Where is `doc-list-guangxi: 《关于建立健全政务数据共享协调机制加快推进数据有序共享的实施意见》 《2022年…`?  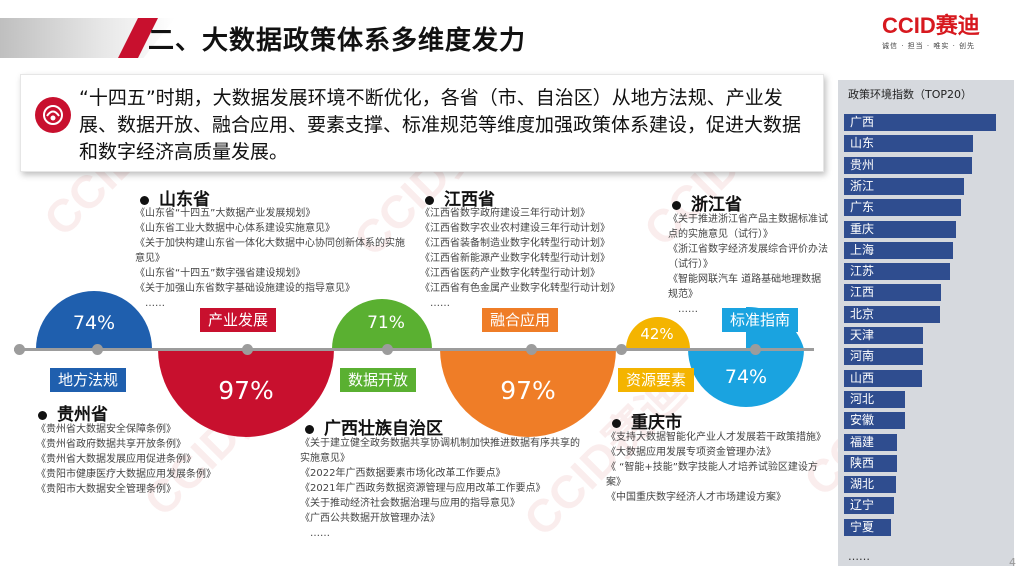 doc-list-guangxi: 《关于建立健全政务数据共享协调机制加快推进数据有序共享的实施意见》 《2022年… is located at coordinates (441, 488).